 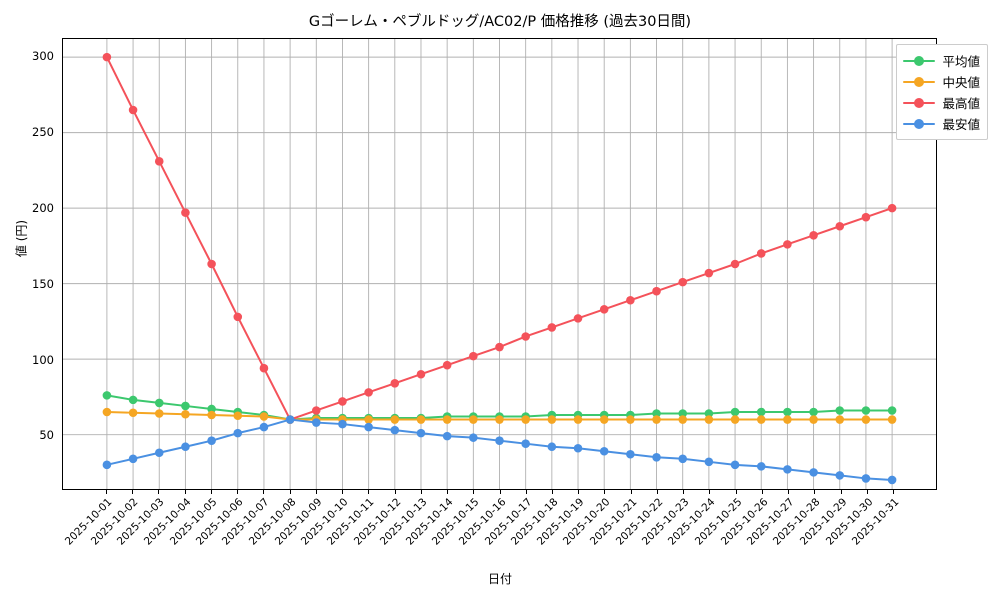 What do you see at coordinates (941, 81) in the screenshot?
I see `legend-item-1: 中央値` at bounding box center [941, 81].